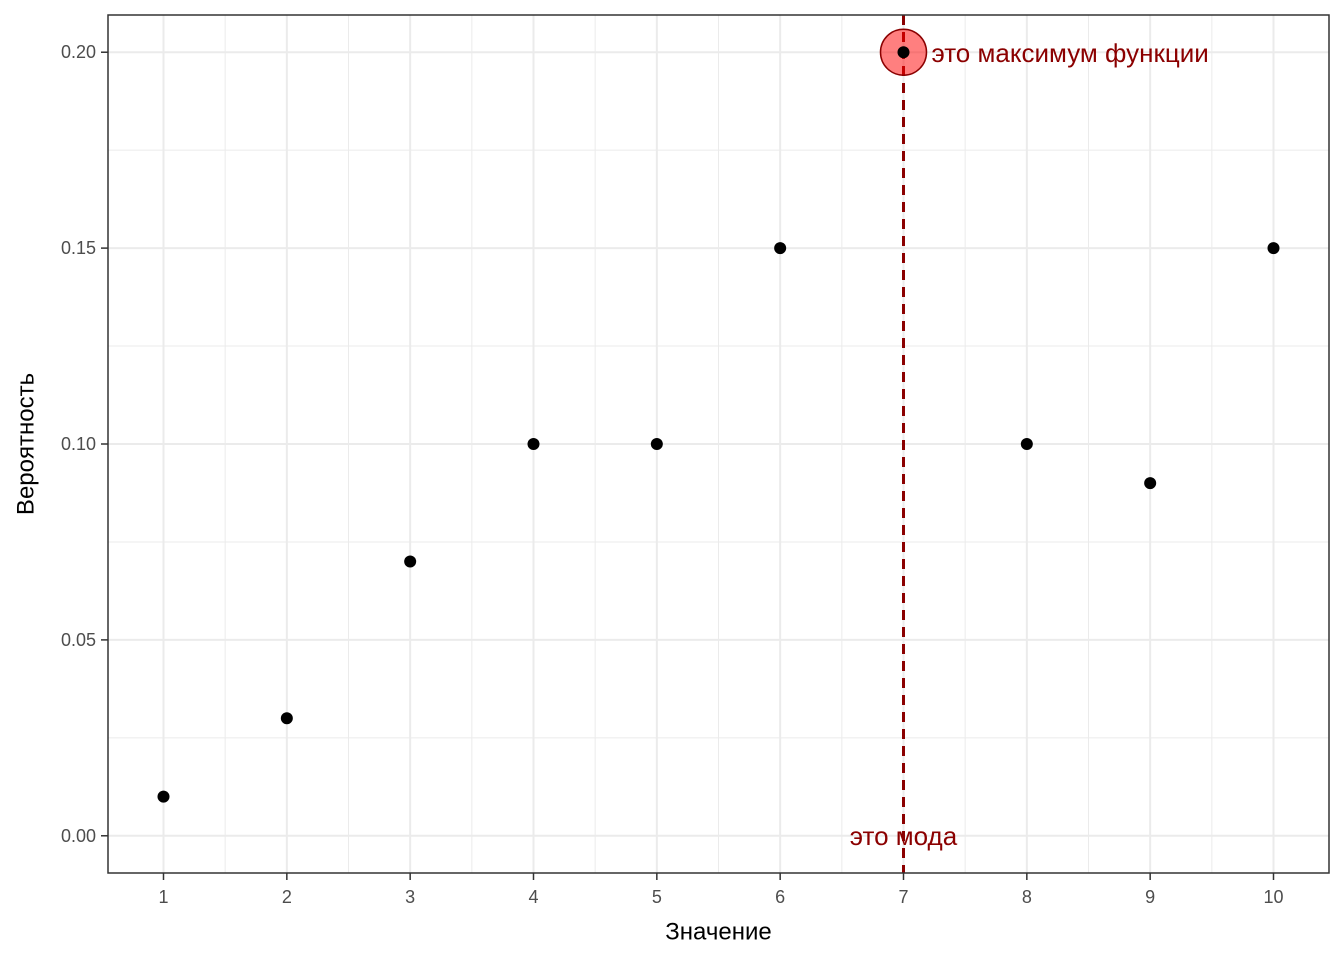 The height and width of the screenshot is (960, 1344). I want to click on y-axis-title: Вероятность, so click(26, 444).